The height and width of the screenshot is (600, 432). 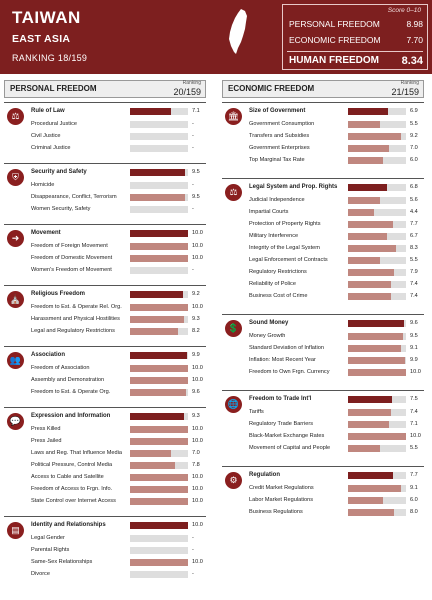 I want to click on category-row: ▤ Identity and Relationships 10.0, so click(x=105, y=529).